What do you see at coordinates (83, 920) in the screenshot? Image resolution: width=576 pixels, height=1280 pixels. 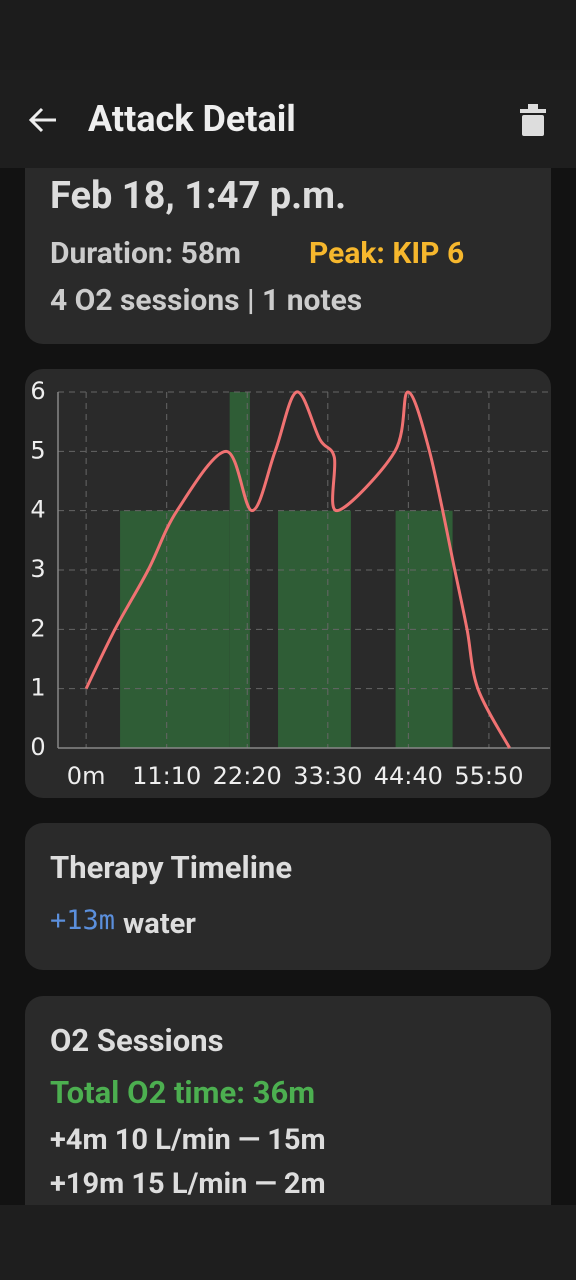 I see `therapy-time: +13m` at bounding box center [83, 920].